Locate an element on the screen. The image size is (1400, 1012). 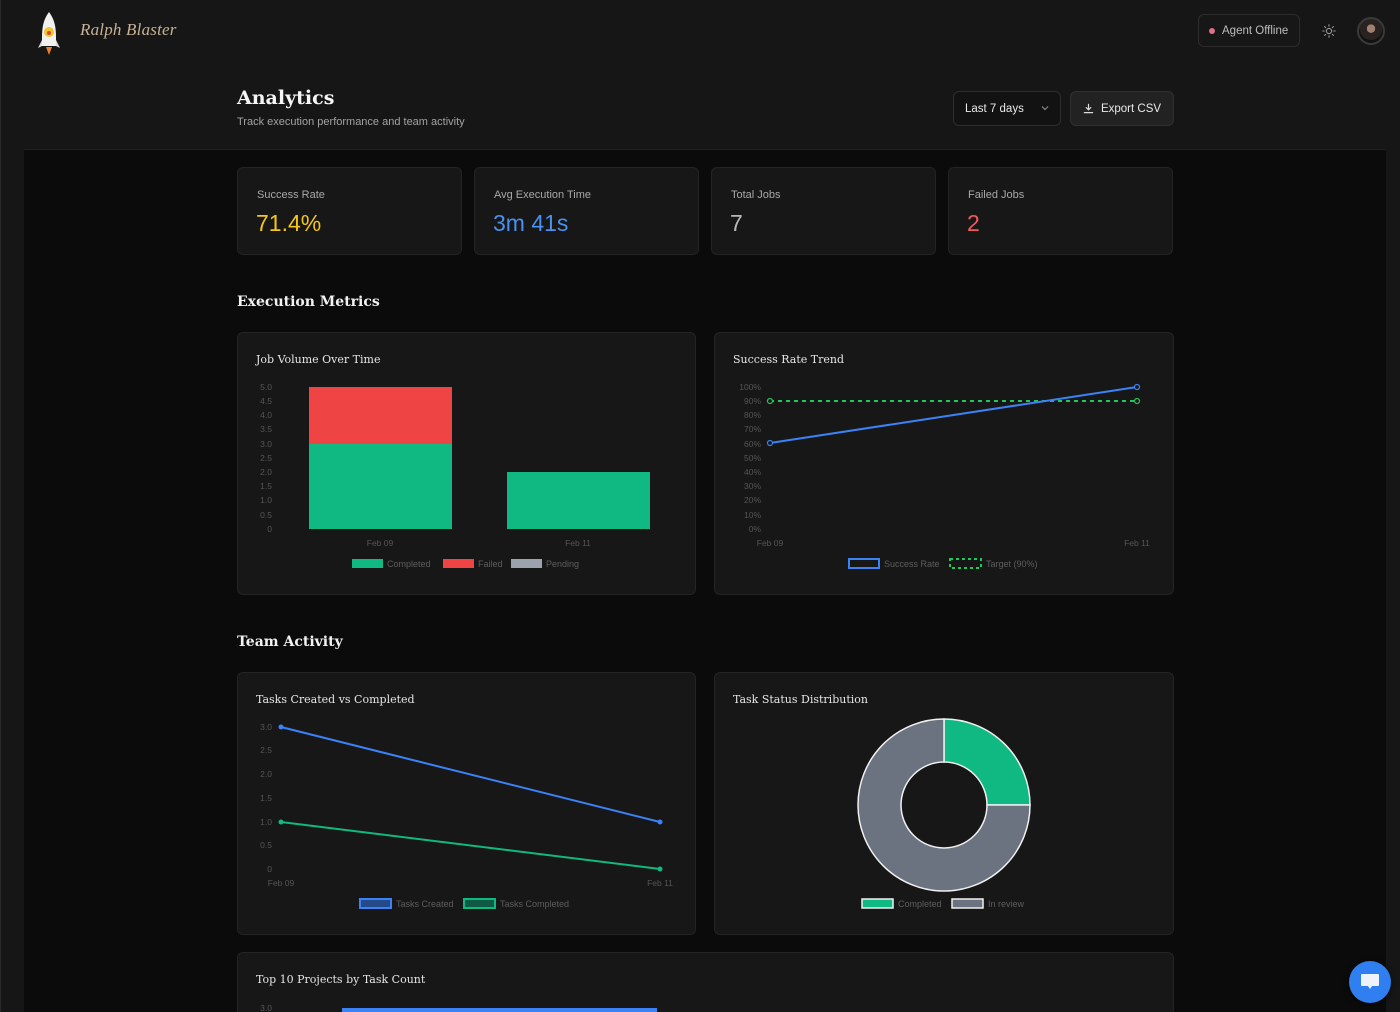
chart-title: Task Status Distribution is located at coordinates (800, 699).